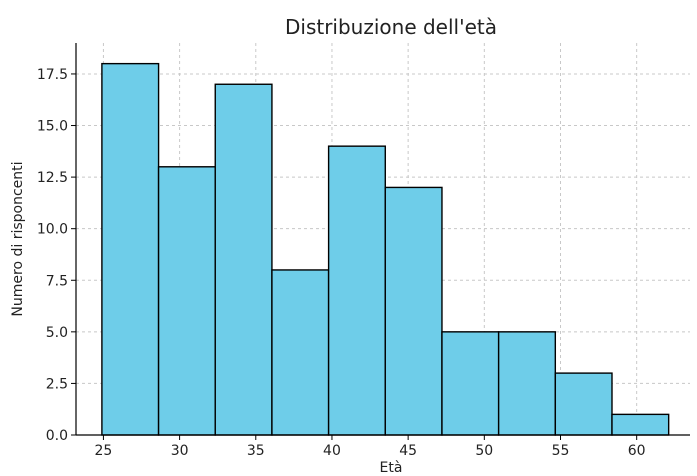  Describe the element at coordinates (57, 281) in the screenshot. I see `y-tick-label: 7.5` at that location.